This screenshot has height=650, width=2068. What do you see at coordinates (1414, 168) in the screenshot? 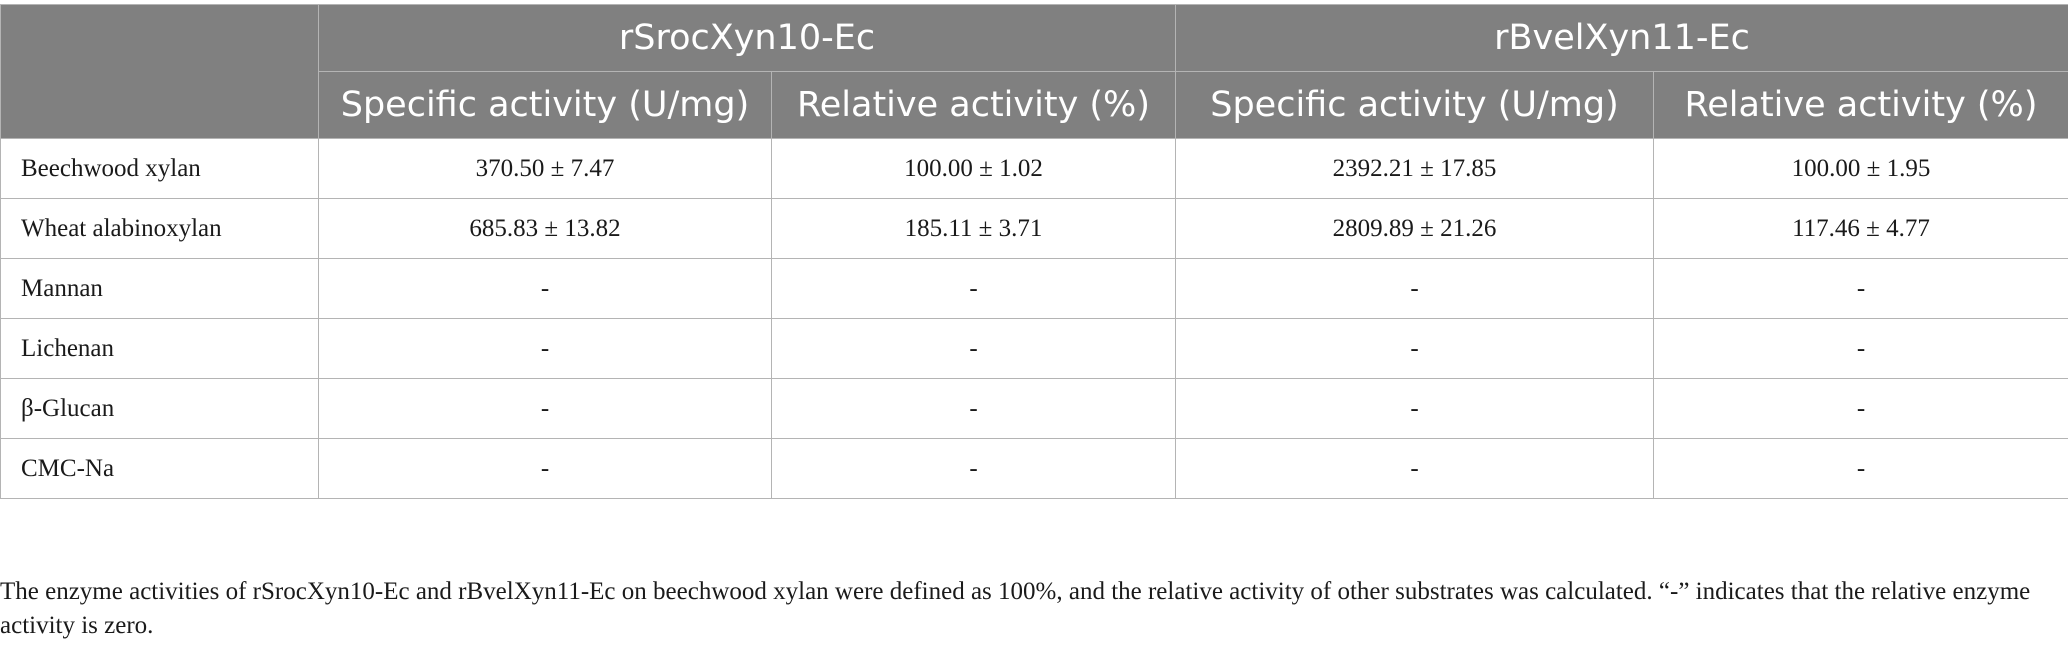
I see `value-cell: 2392.21 ± 17.85` at bounding box center [1414, 168].